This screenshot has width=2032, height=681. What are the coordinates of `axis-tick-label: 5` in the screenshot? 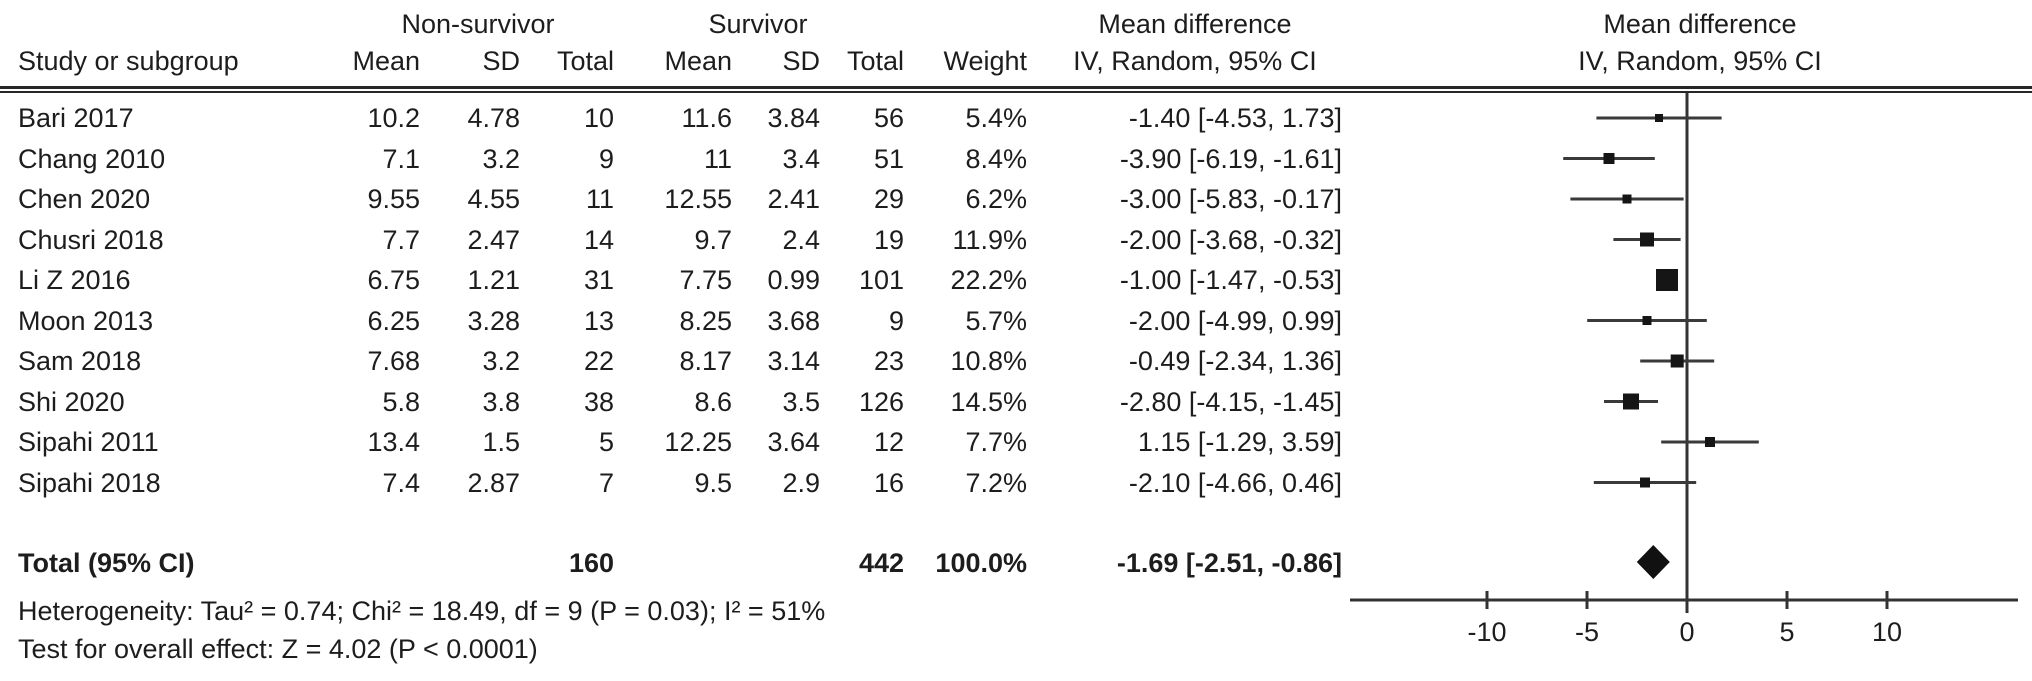 It's located at (1786, 632).